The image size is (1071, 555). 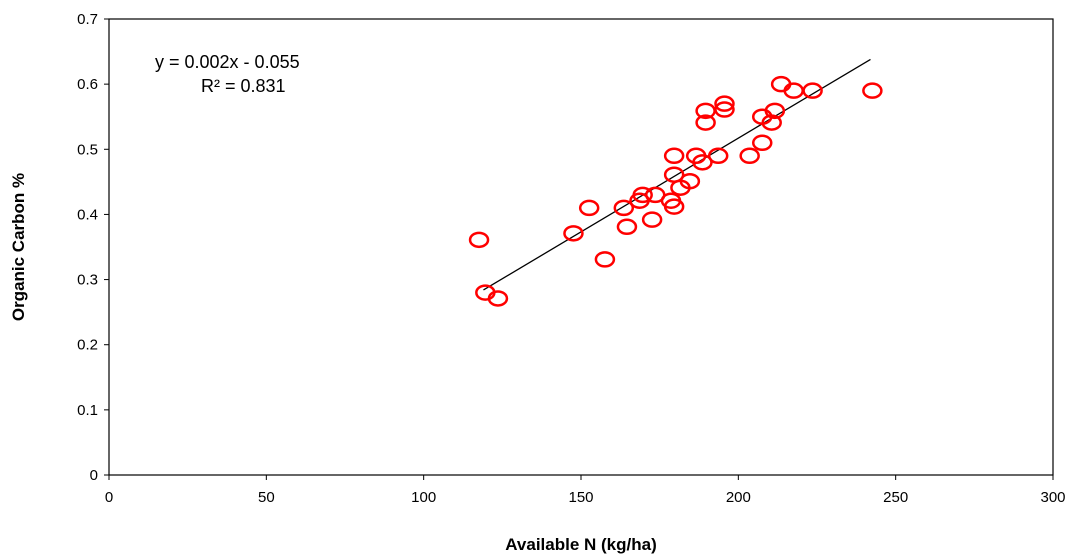 I want to click on y-tick-label: 0.5, so click(x=87, y=149).